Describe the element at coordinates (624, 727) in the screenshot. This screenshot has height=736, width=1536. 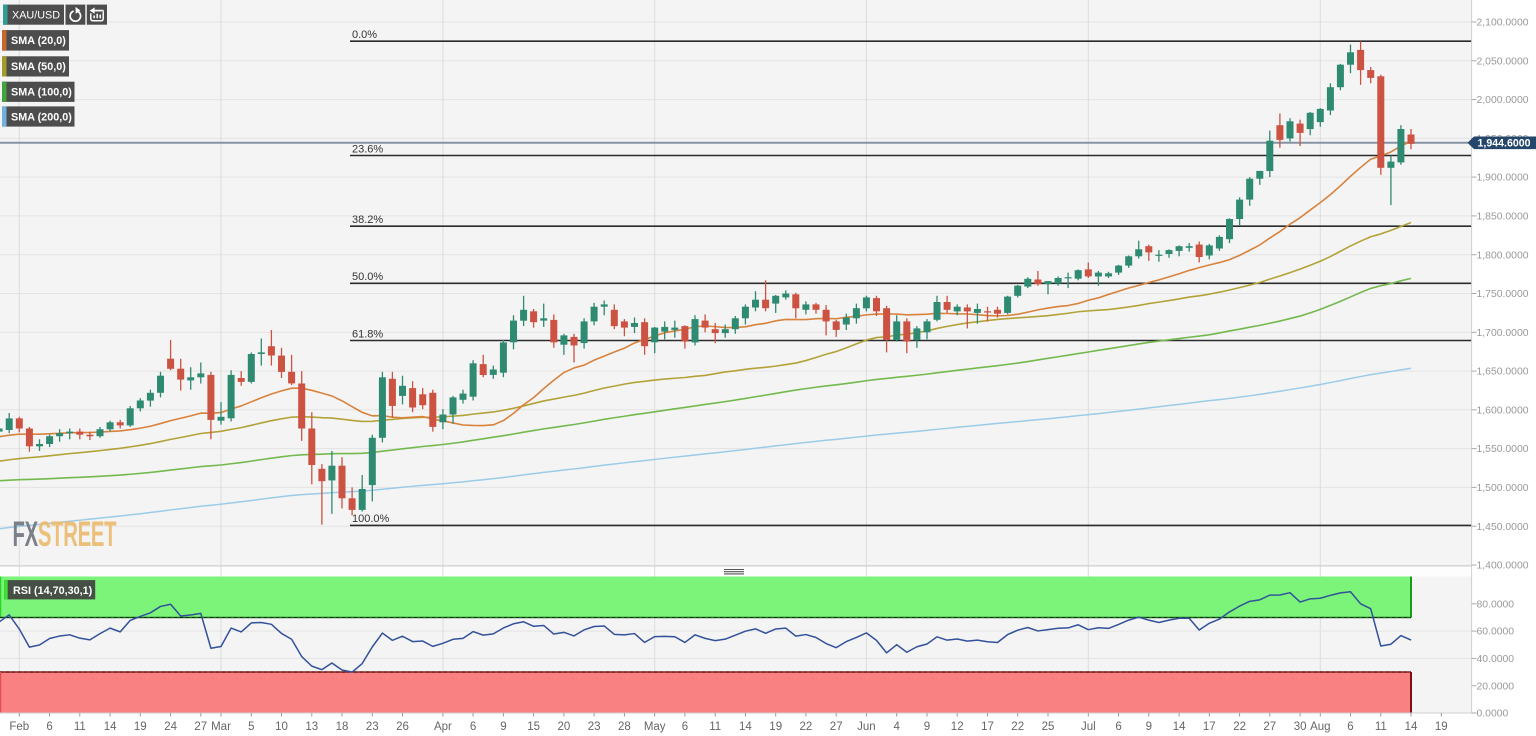
I see `svg-text: 28` at that location.